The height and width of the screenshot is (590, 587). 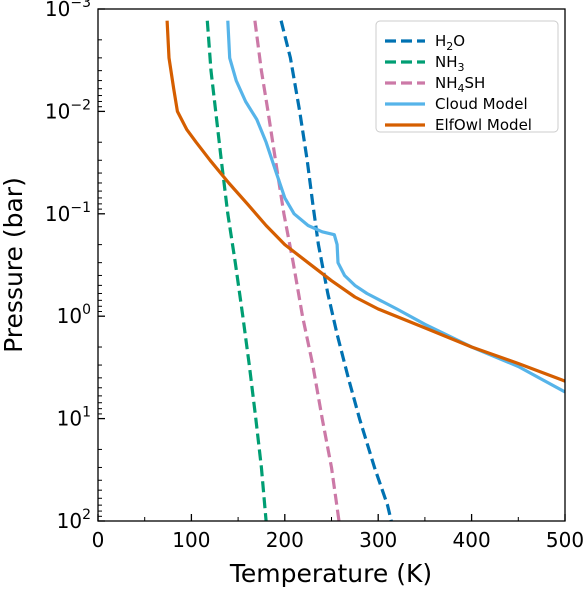 What do you see at coordinates (481, 104) in the screenshot?
I see `legend-entry: Cloud Model` at bounding box center [481, 104].